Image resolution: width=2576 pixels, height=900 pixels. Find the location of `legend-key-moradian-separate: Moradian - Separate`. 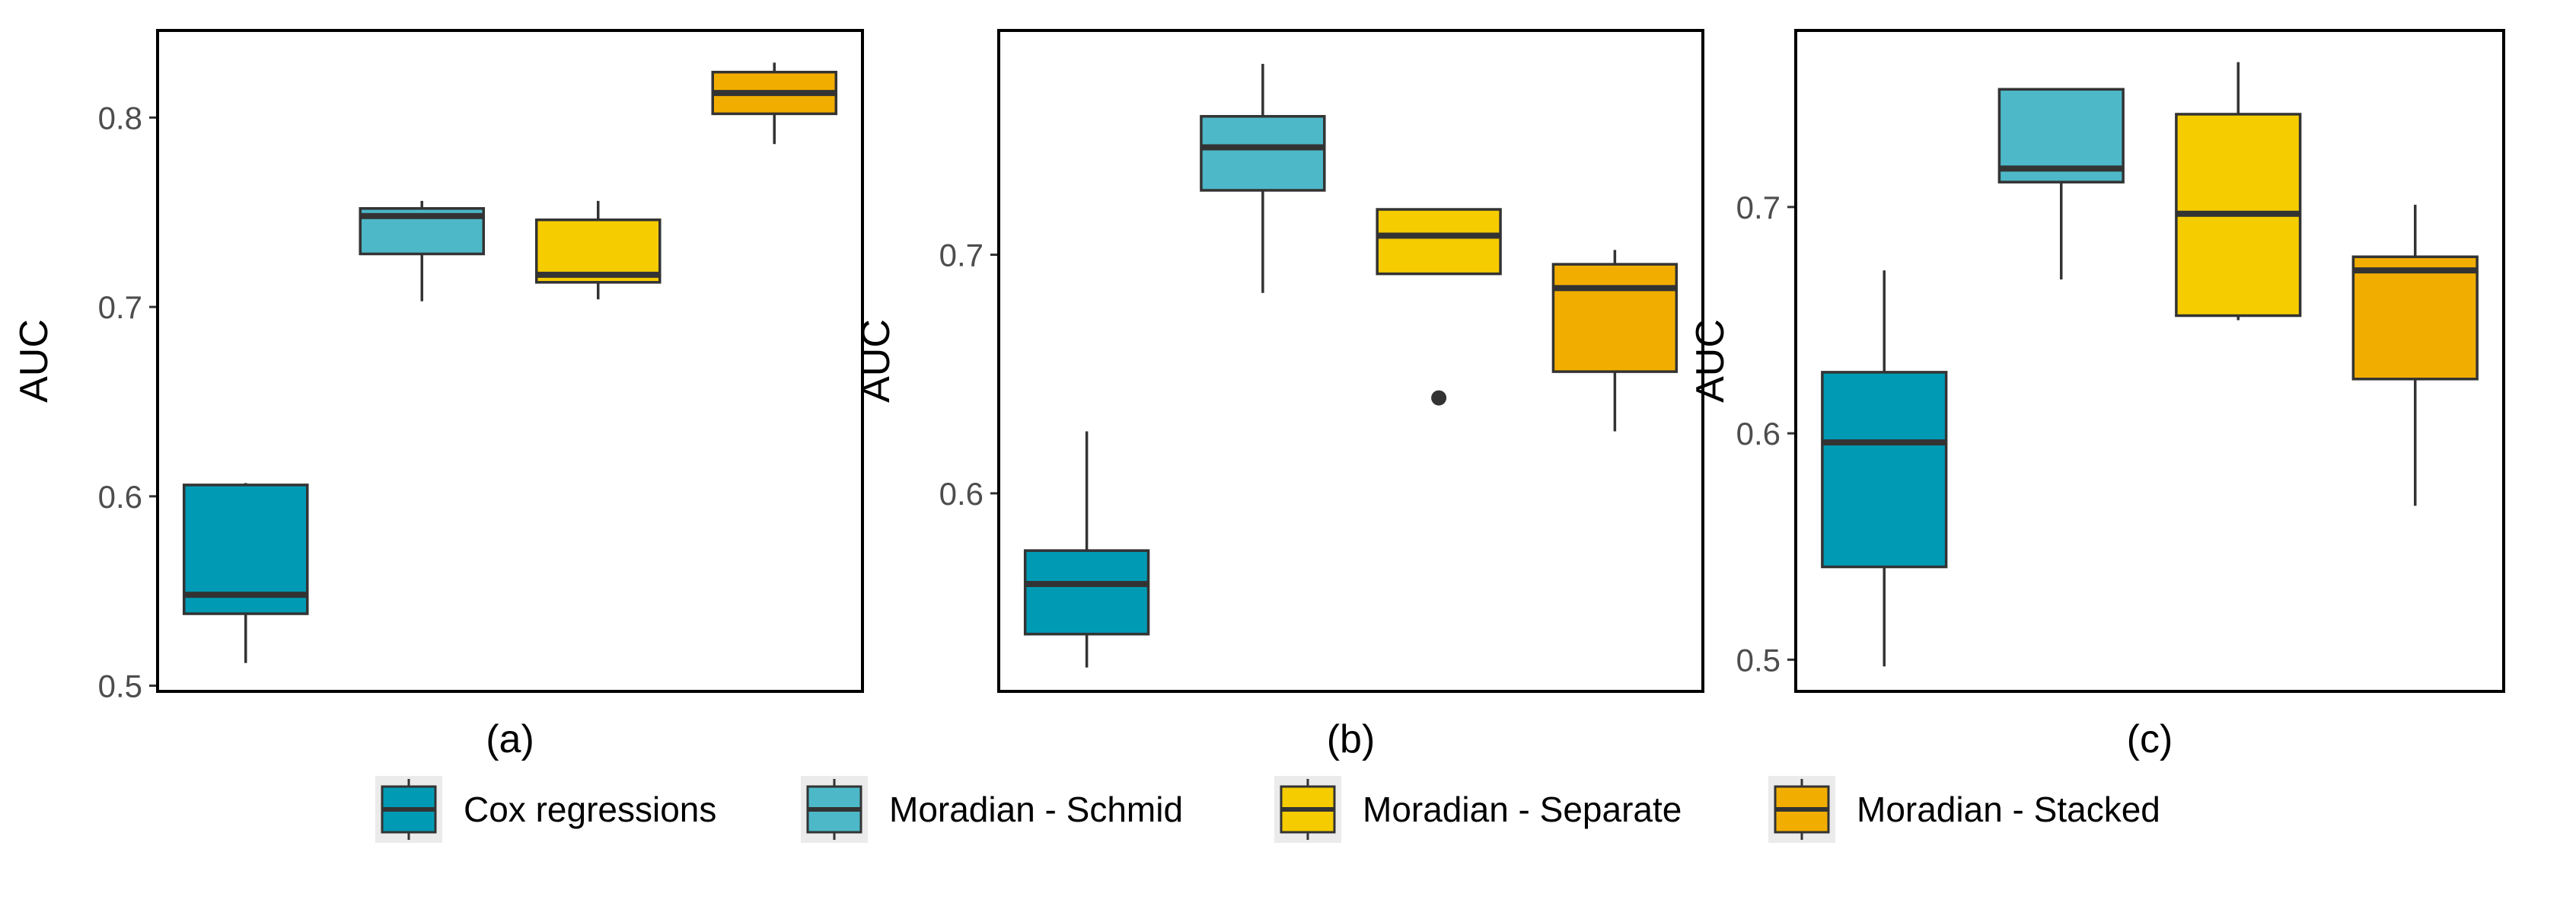

legend-key-moradian-separate: Moradian - Separate is located at coordinates (1478, 809).